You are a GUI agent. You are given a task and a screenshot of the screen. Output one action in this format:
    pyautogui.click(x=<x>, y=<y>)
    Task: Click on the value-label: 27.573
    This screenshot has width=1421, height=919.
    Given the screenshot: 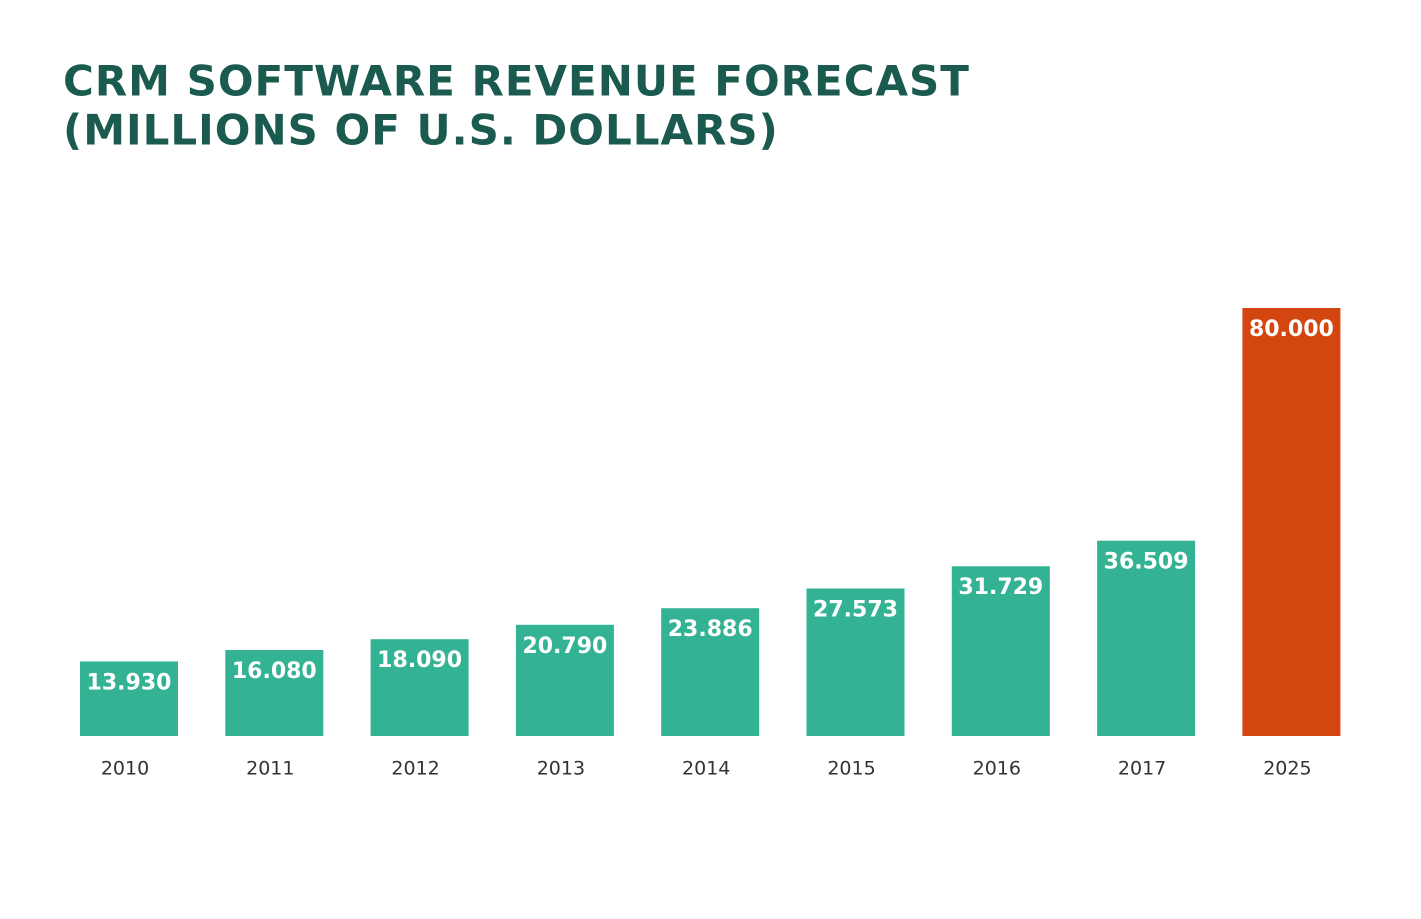 What is the action you would take?
    pyautogui.click(x=855, y=609)
    